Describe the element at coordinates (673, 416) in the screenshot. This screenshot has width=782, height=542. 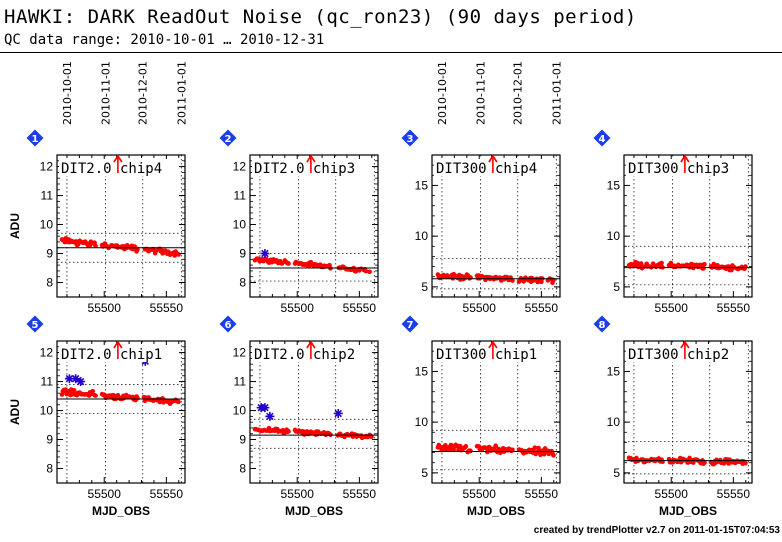
I see `chart-panel-8: 8 5 10 15 55500 55550 DIT300 chip2 MJD_OBS` at that location.